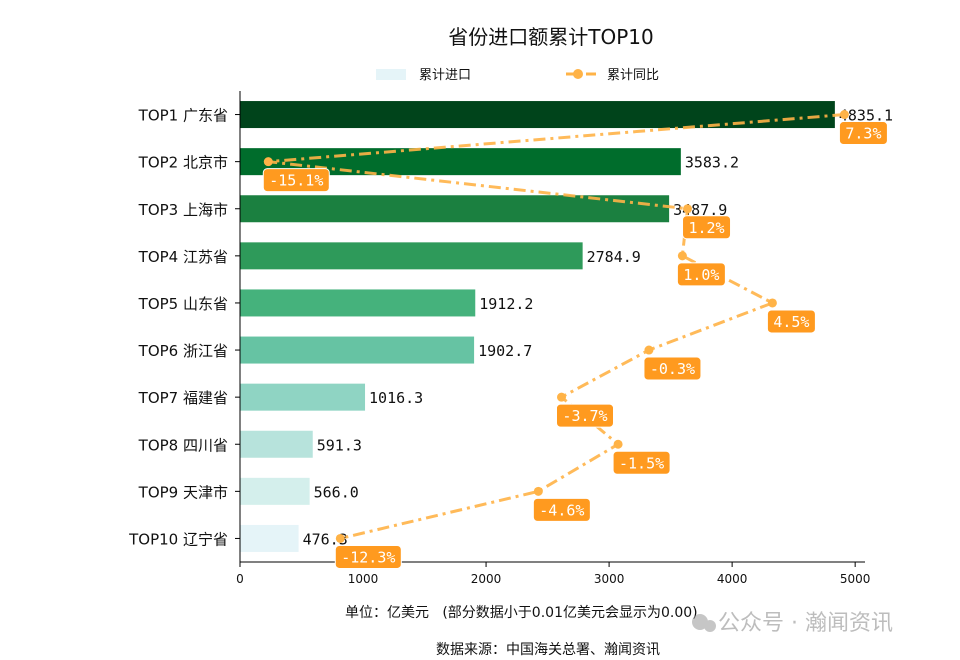 The height and width of the screenshot is (660, 960). I want to click on category-label: TOP7 福建省, so click(183, 398).